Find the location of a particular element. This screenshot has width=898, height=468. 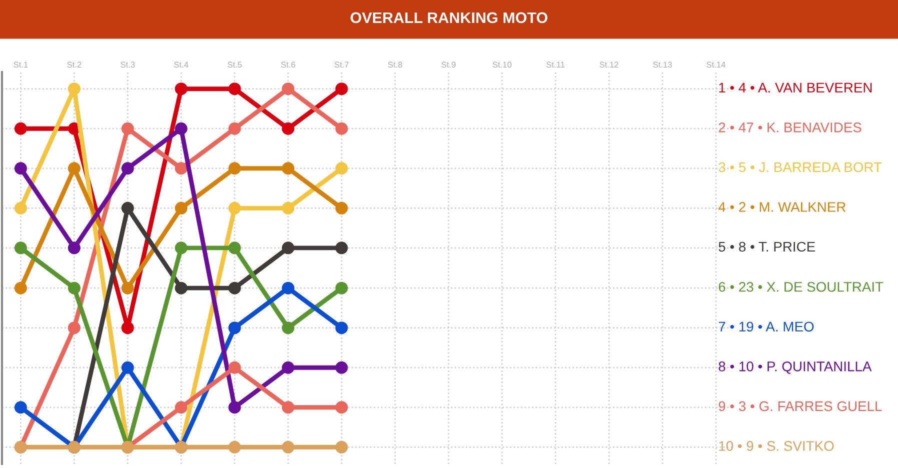

text: 6 • 23 • X. DE SOULTRAIT is located at coordinates (801, 287).